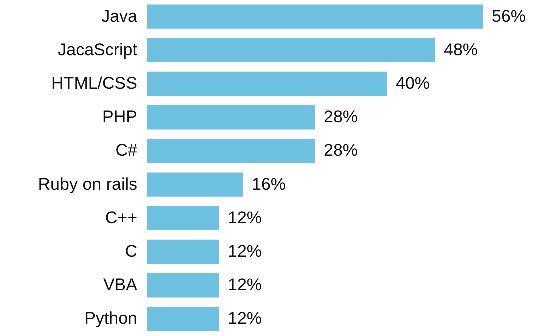  Describe the element at coordinates (111, 318) in the screenshot. I see `y-tick-label: Python` at that location.